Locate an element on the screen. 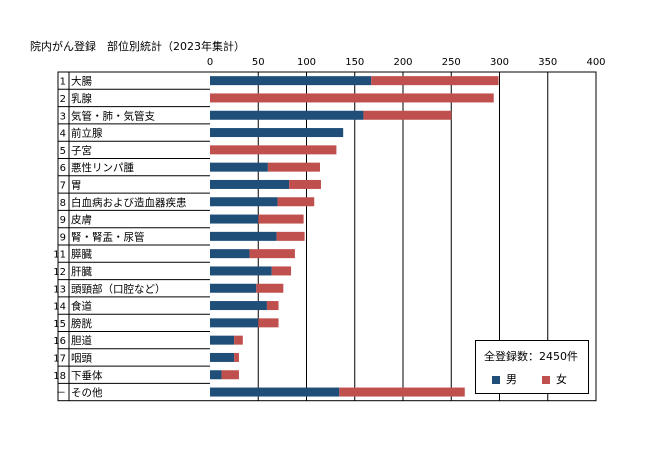 The width and height of the screenshot is (648, 451). category-label: 白血病および造血器疾患 is located at coordinates (129, 202).